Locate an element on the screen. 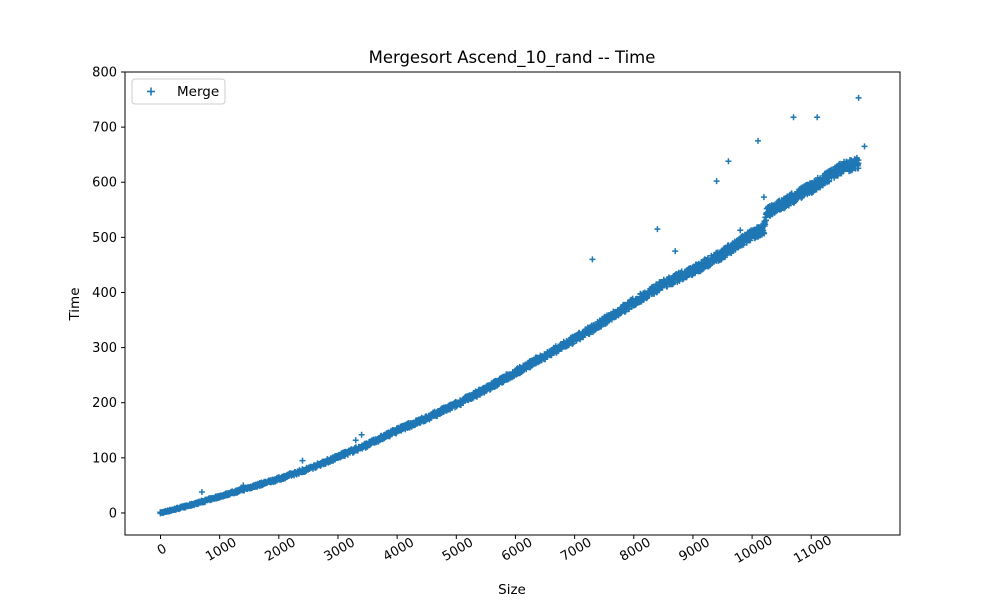 This screenshot has height=600, width=1000. y-tick-label: 100 is located at coordinates (104, 458).